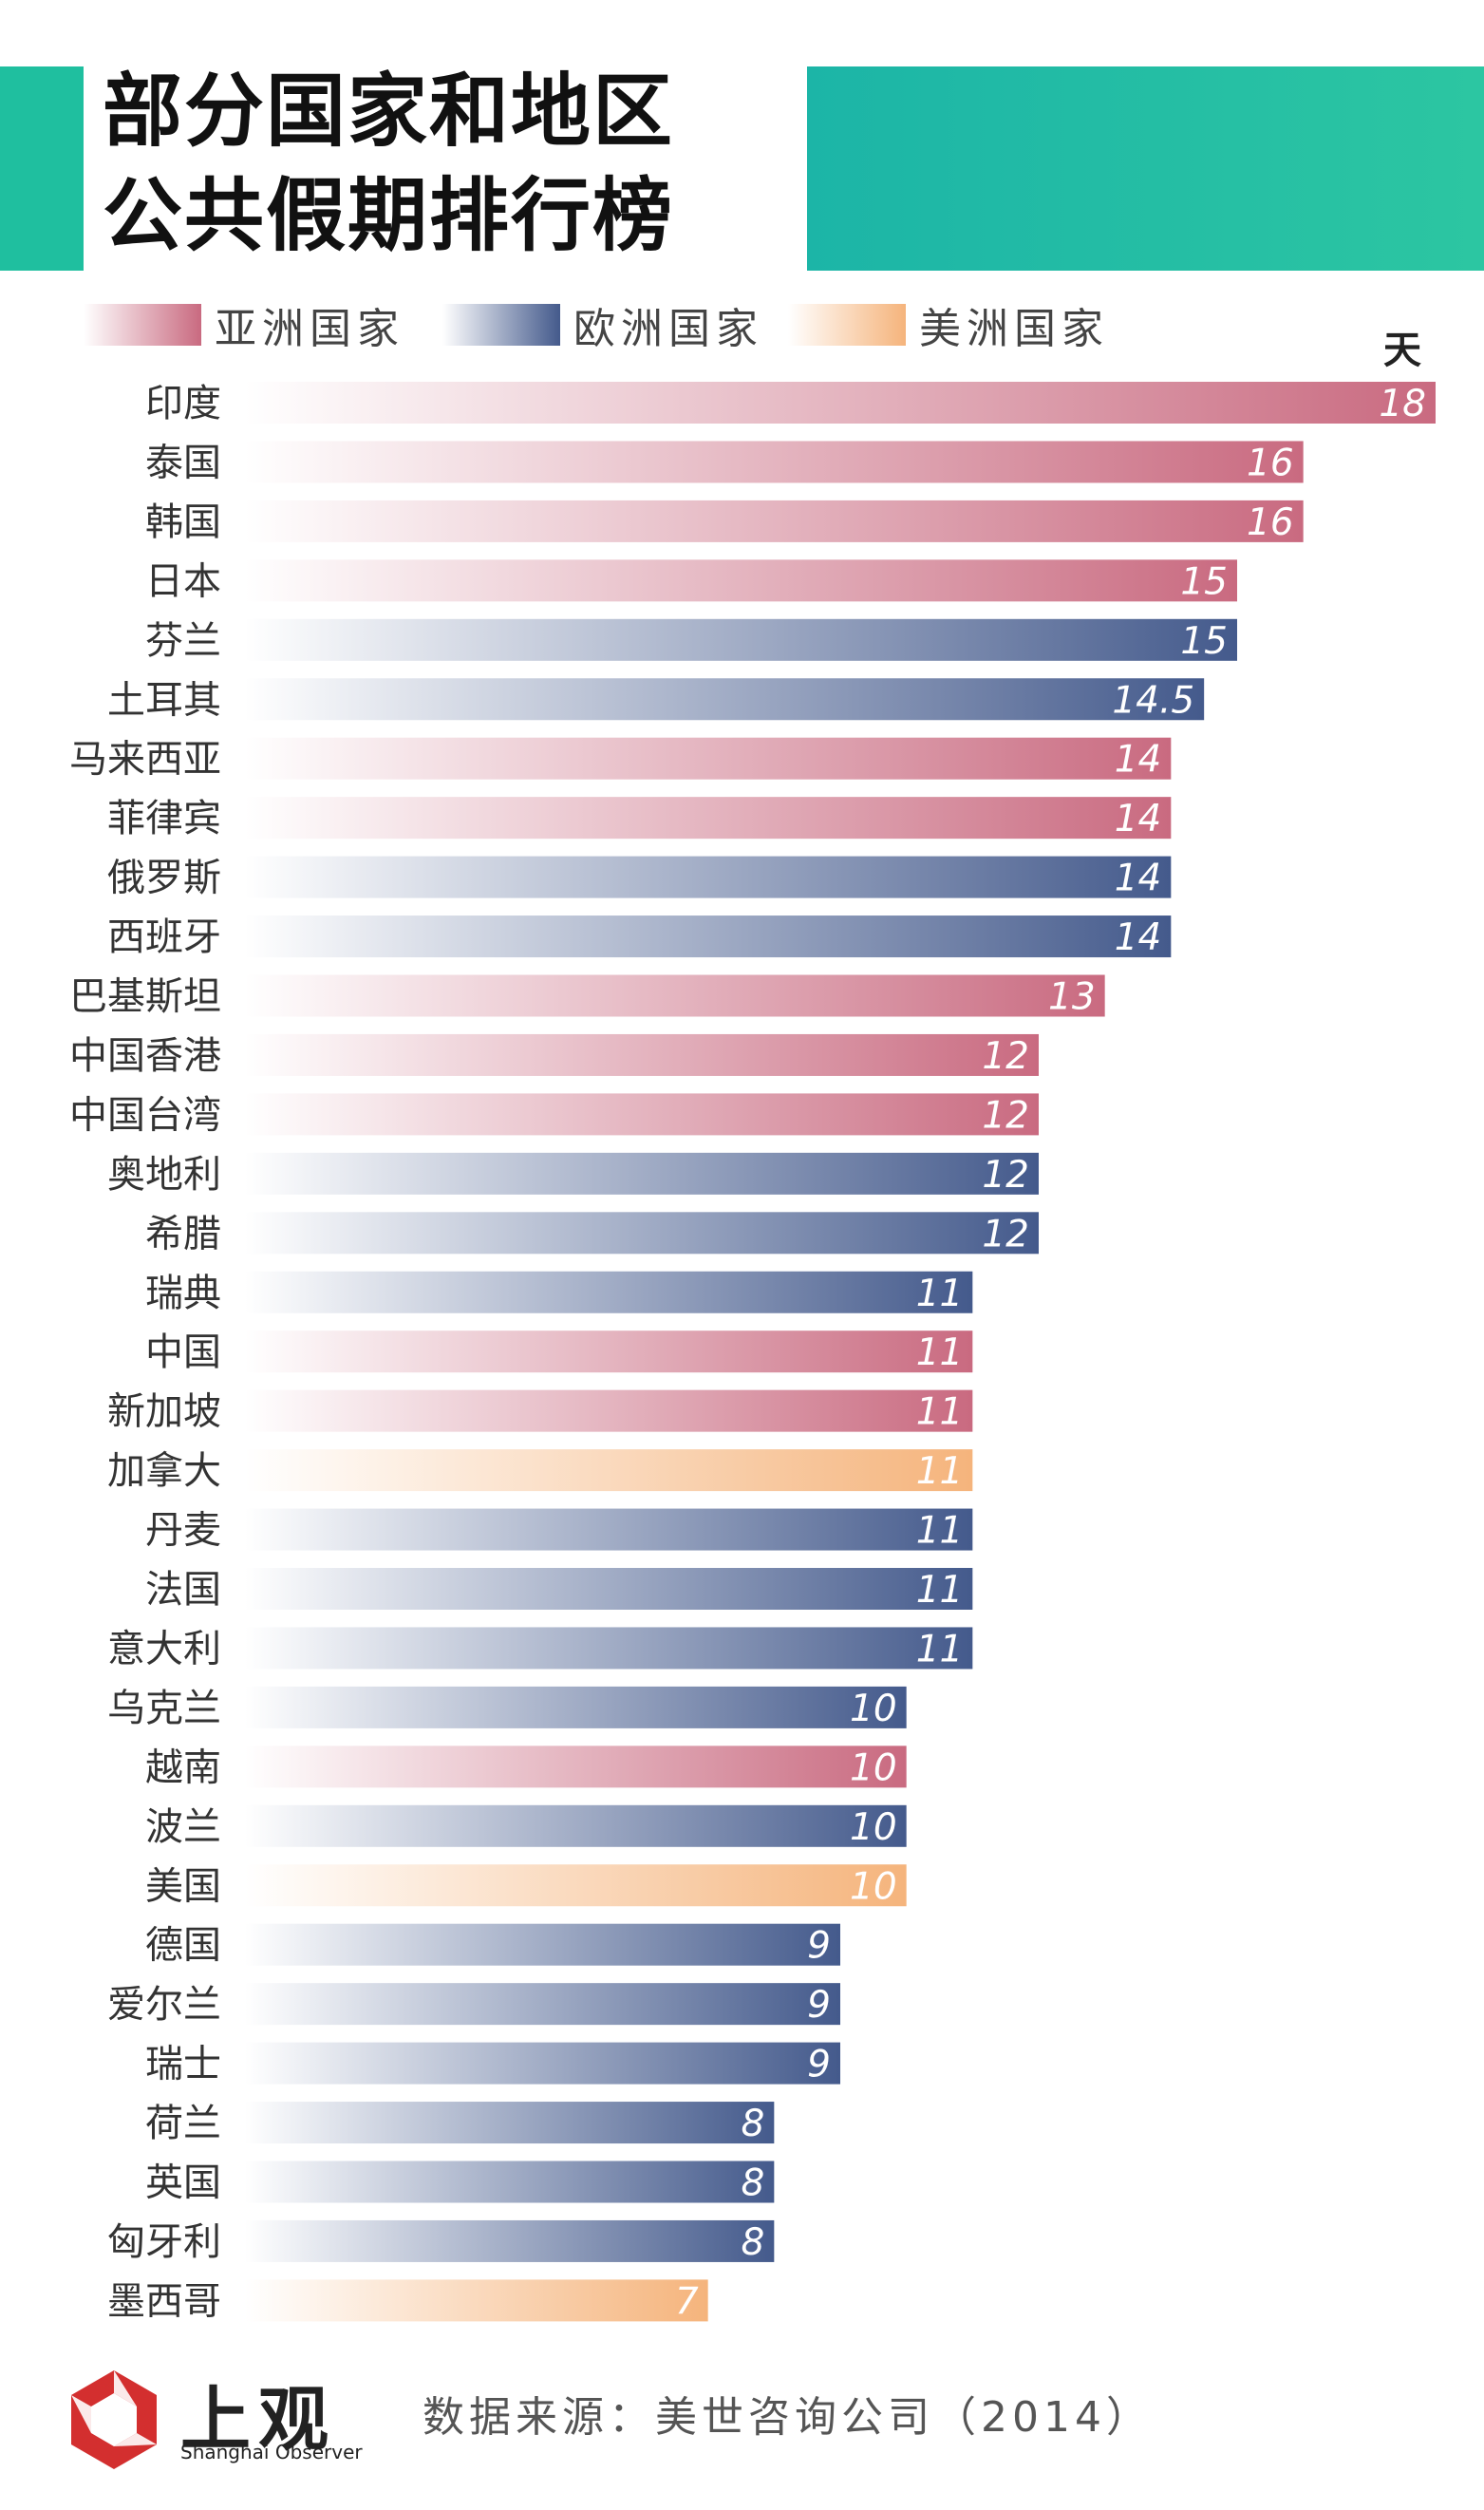 The width and height of the screenshot is (1484, 2510). I want to click on value-label-3: 15, so click(1204, 582).